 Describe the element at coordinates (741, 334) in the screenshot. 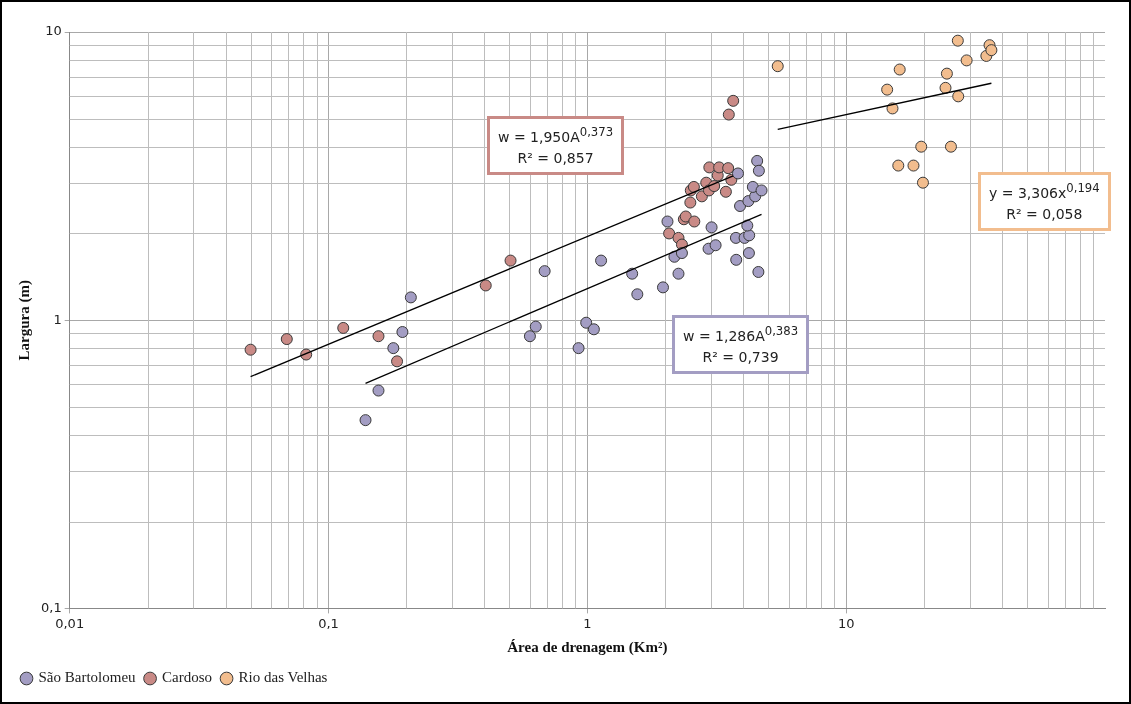

I see `annotation: w = 1,286A$^{0,383}$` at that location.